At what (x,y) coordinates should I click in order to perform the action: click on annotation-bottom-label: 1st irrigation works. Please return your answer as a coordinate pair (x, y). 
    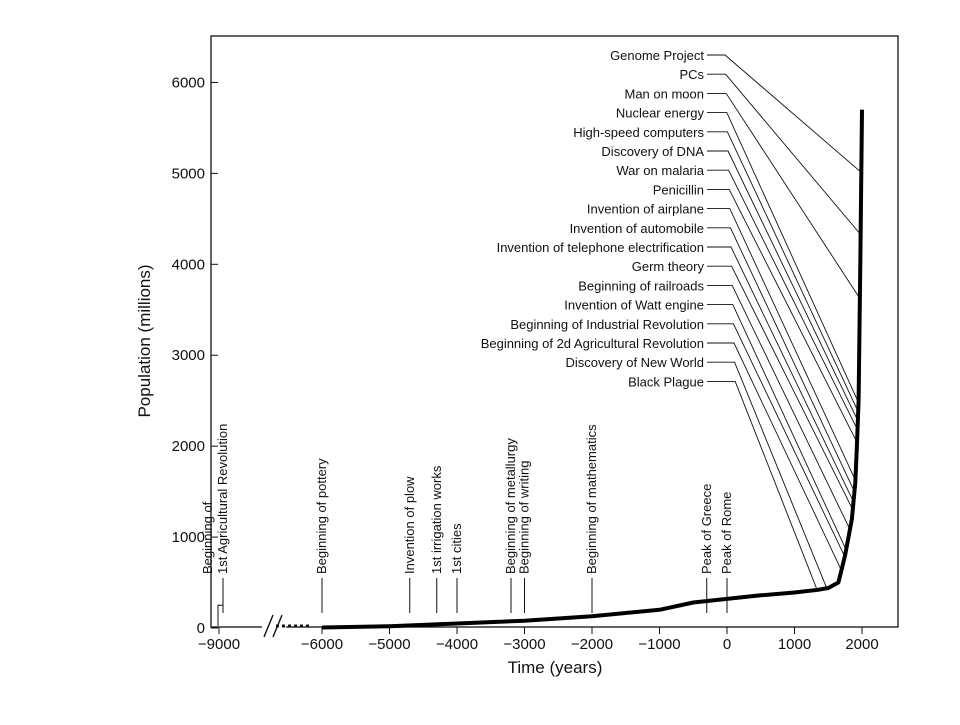
    Looking at the image, I should click on (436, 519).